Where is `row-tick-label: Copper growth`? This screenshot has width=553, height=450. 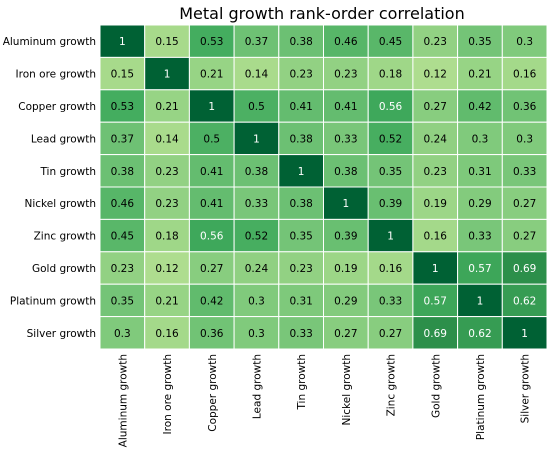 row-tick-label: Copper growth is located at coordinates (57, 107).